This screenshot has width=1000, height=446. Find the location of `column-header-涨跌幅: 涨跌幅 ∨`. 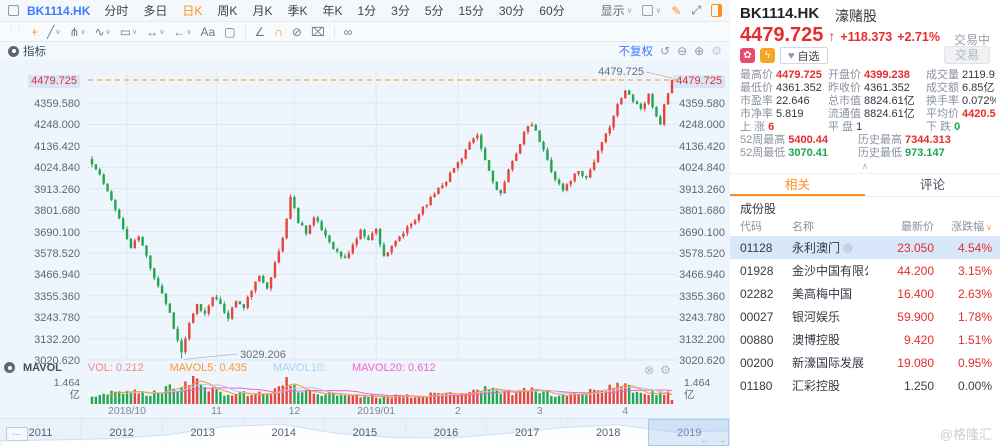

column-header-涨跌幅: 涨跌幅 ∨ is located at coordinates (971, 227).